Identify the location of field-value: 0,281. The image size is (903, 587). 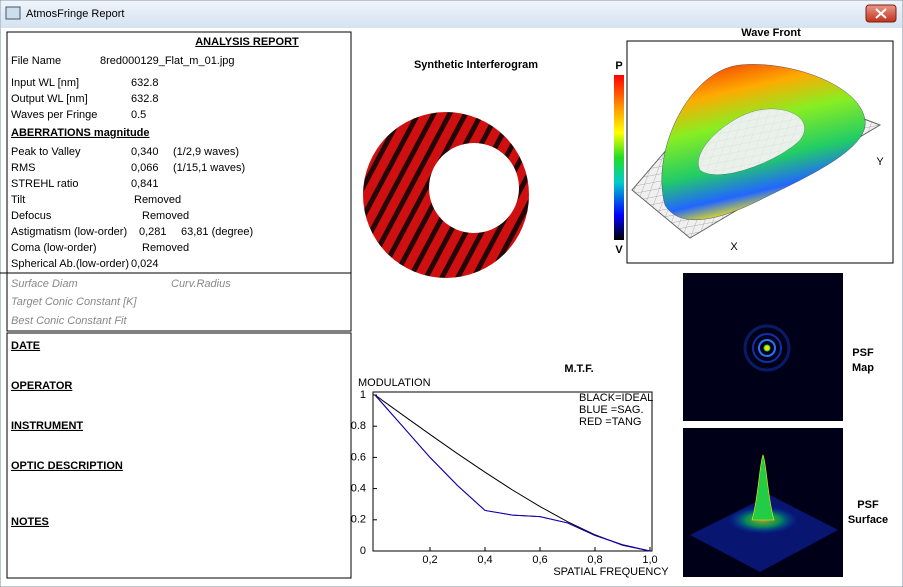
(153, 232).